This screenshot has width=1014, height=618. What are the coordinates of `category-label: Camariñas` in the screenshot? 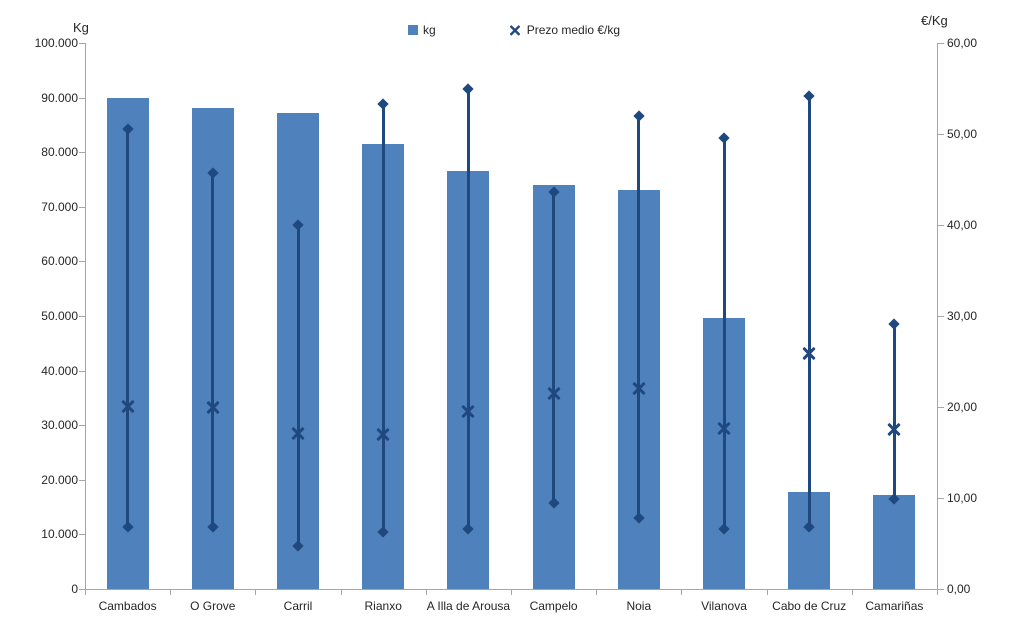 It's located at (894, 606).